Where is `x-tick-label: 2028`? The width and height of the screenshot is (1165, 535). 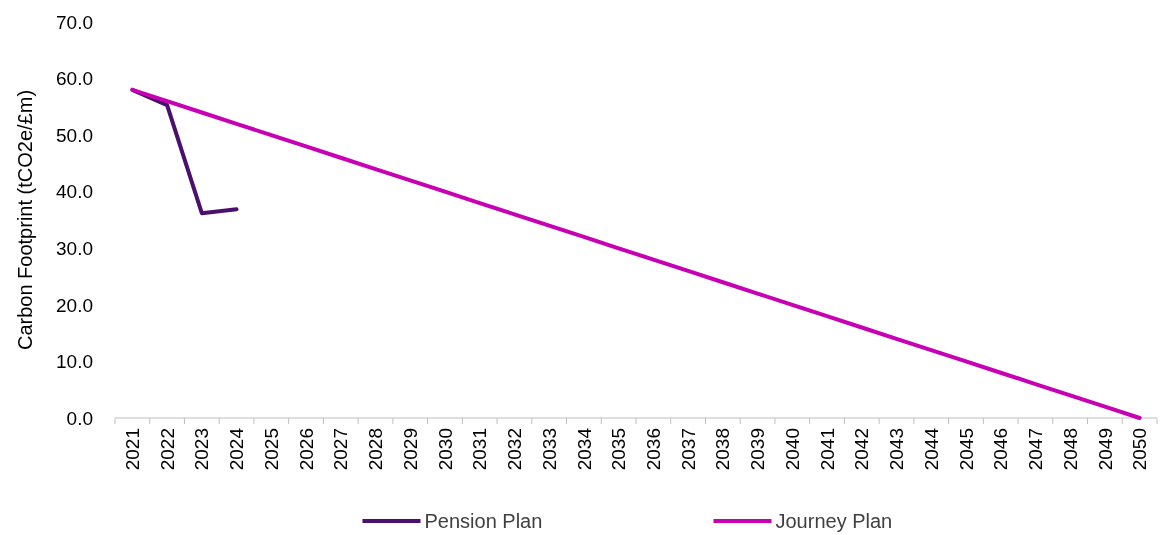
x-tick-label: 2028 is located at coordinates (376, 449).